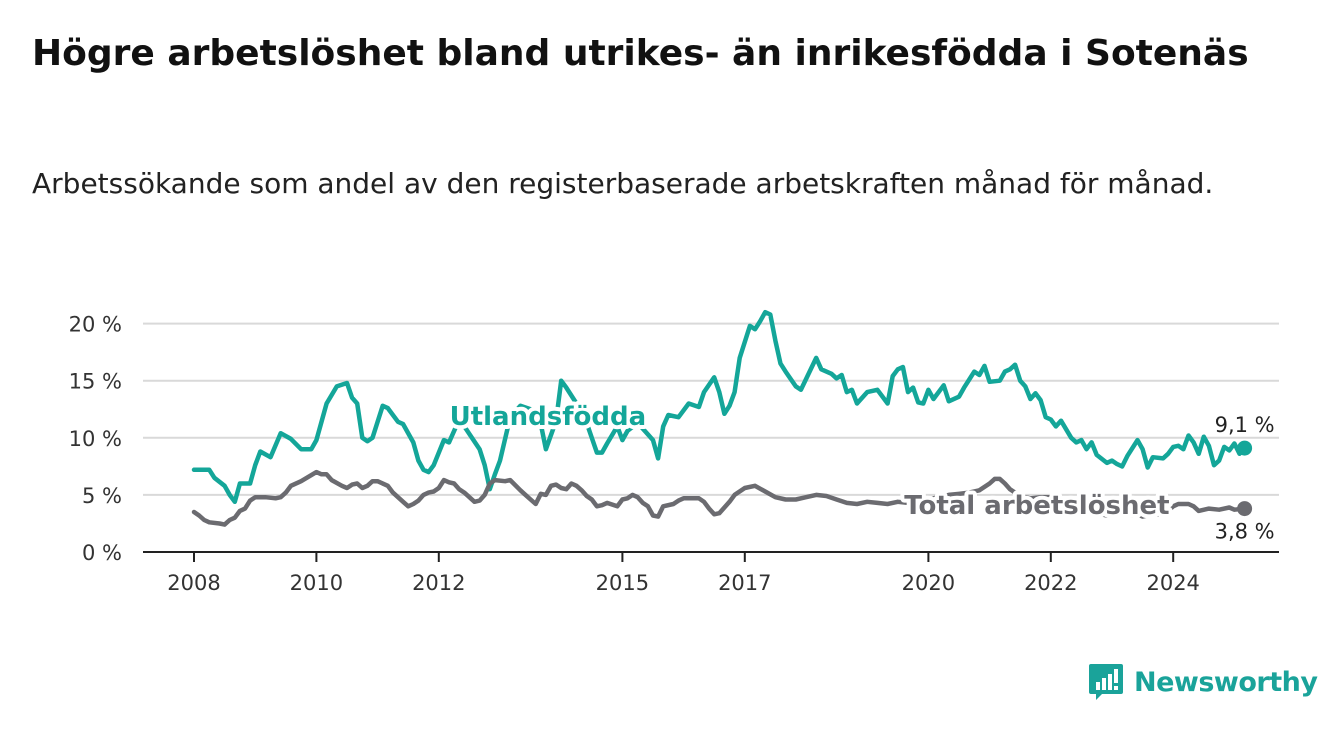 The image size is (1340, 734). Describe the element at coordinates (1036, 506) in the screenshot. I see `series-label-total: Total arbetslöshet` at that location.